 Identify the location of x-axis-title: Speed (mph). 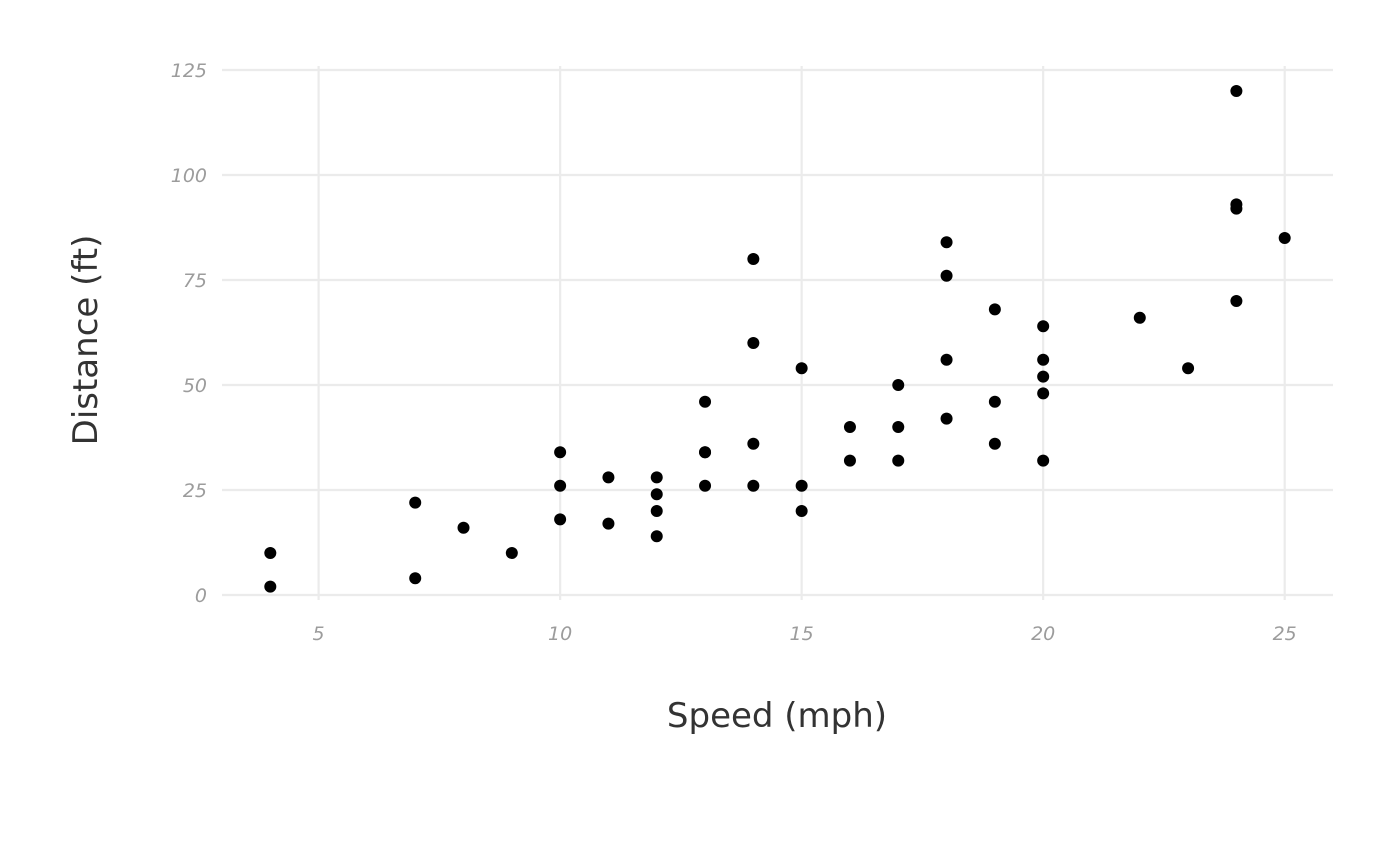
(777, 716).